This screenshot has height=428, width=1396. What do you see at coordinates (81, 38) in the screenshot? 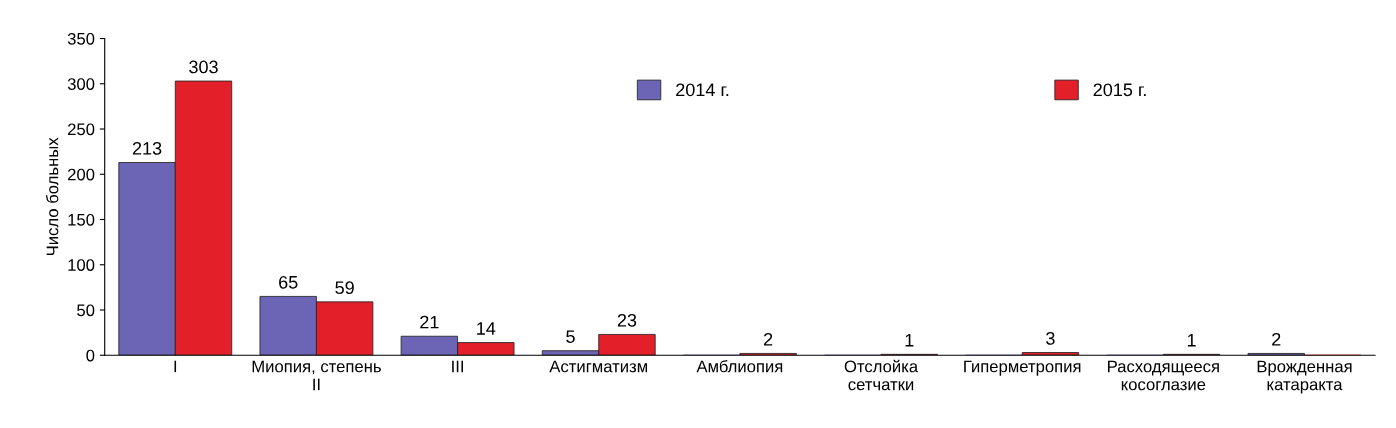
I see `y-tick-label: 350` at bounding box center [81, 38].